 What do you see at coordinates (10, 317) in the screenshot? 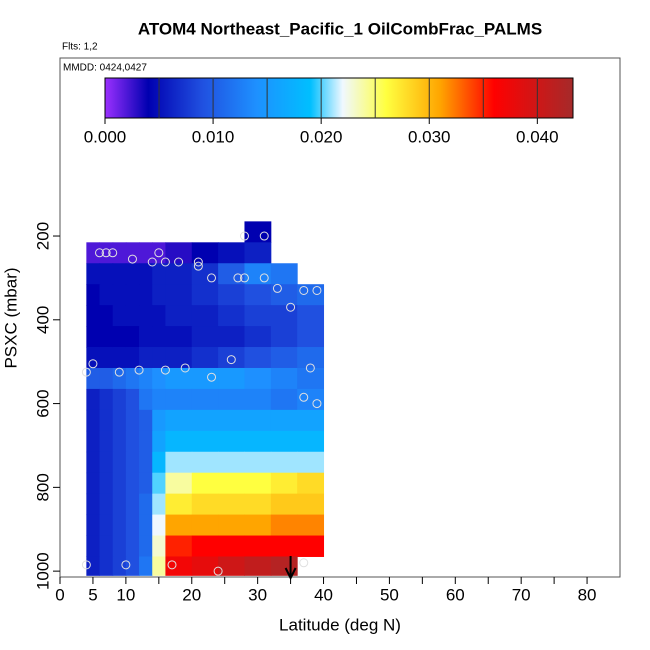
I see `y-axis-label: PSXC (mbar)` at bounding box center [10, 317].